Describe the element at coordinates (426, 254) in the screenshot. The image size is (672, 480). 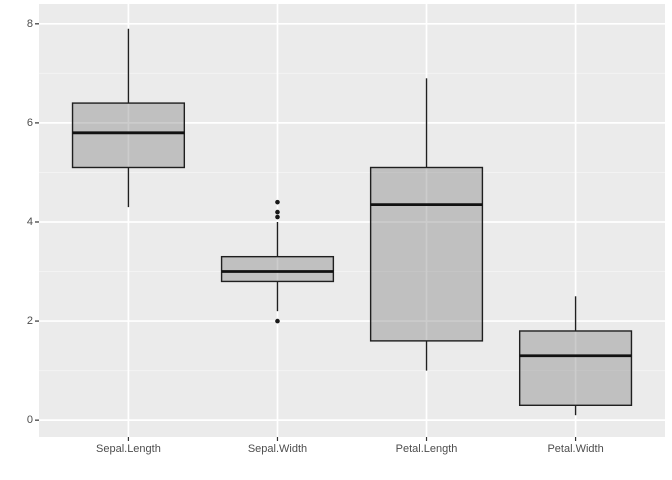
I see `box-petal-length` at that location.